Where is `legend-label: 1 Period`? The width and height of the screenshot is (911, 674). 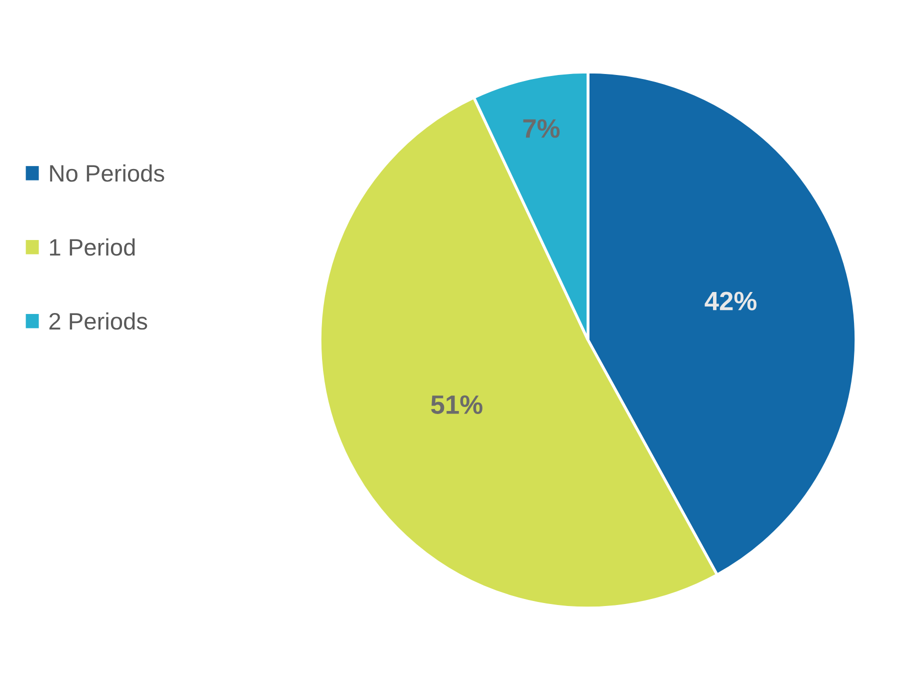 legend-label: 1 Period is located at coordinates (92, 247).